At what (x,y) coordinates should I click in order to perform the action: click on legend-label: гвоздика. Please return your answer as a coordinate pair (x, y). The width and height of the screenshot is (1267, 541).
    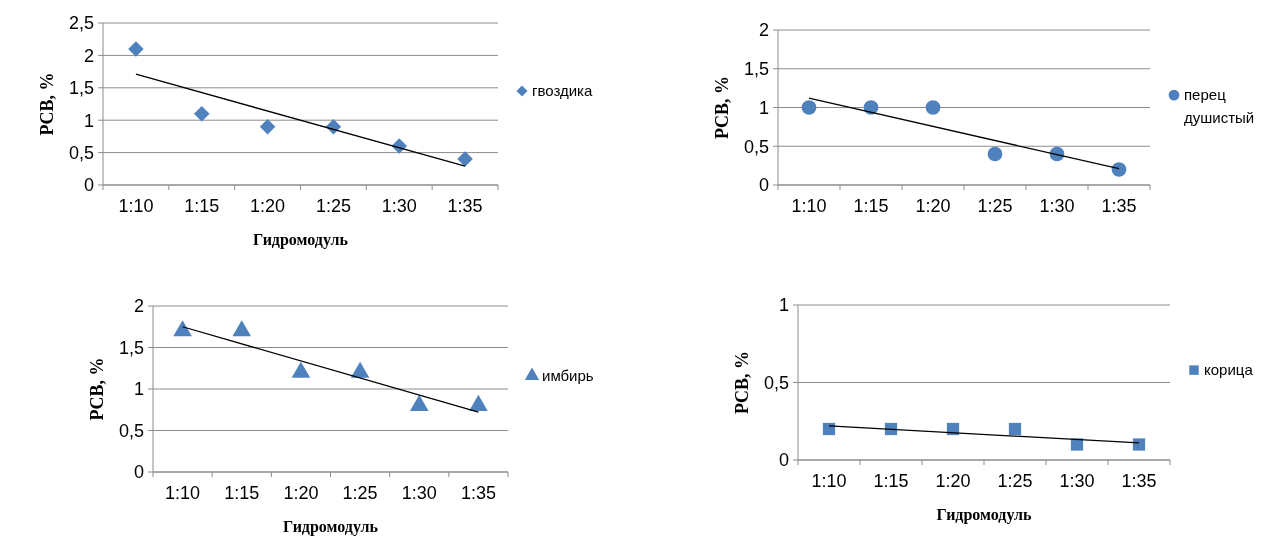
    Looking at the image, I should click on (563, 91).